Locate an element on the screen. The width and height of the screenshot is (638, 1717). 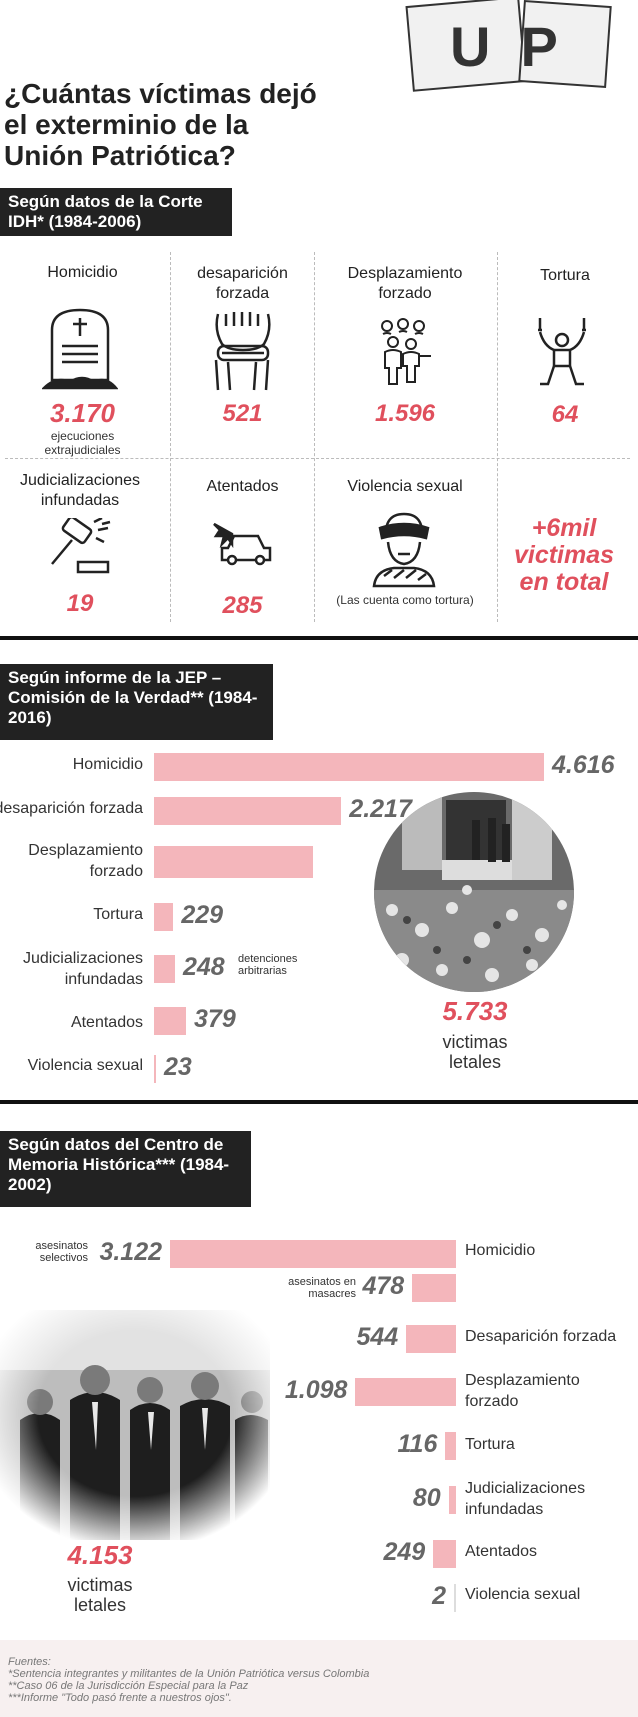
gavel-icon is located at coordinates (82, 549).